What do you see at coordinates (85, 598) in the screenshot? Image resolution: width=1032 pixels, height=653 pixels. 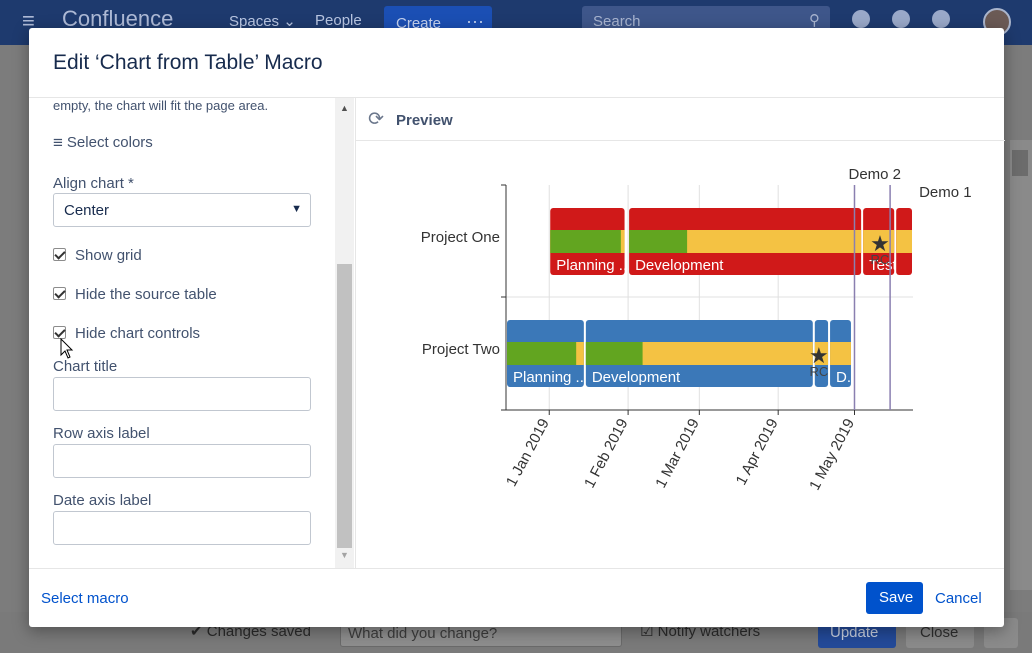 I see `select-macro-link: Select macro` at bounding box center [85, 598].